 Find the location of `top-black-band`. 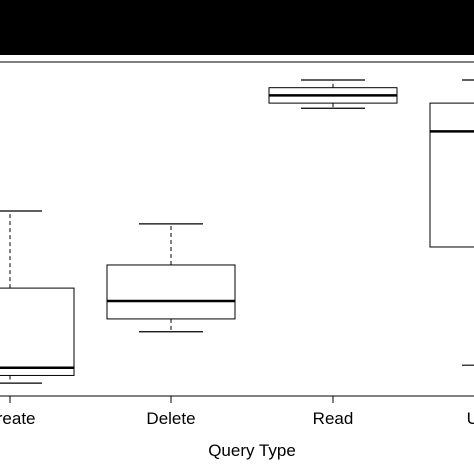

top-black-band is located at coordinates (237, 27).